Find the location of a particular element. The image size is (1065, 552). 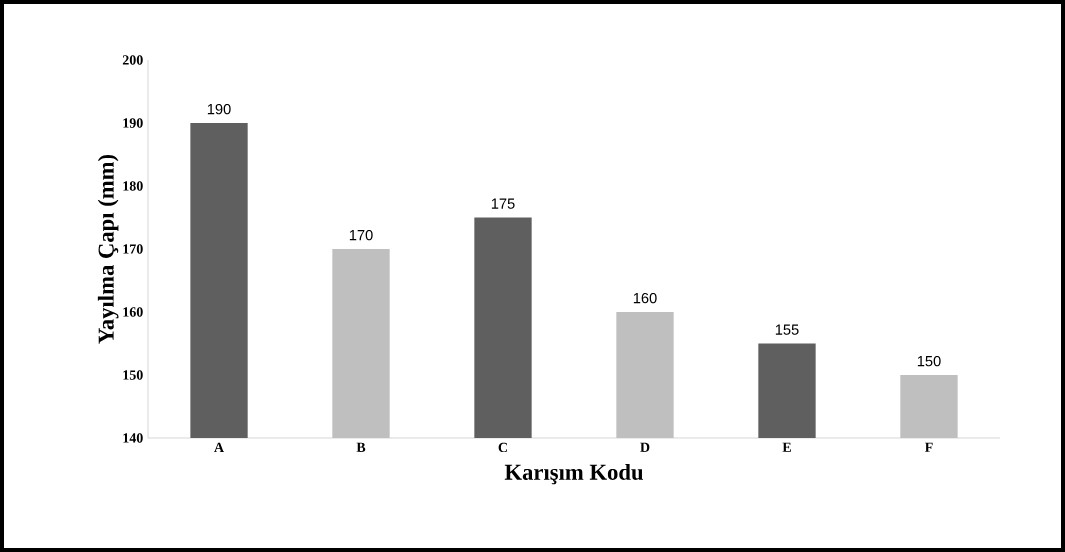

y-axis-title: Yayılma Çapı (mm) is located at coordinates (108, 249).